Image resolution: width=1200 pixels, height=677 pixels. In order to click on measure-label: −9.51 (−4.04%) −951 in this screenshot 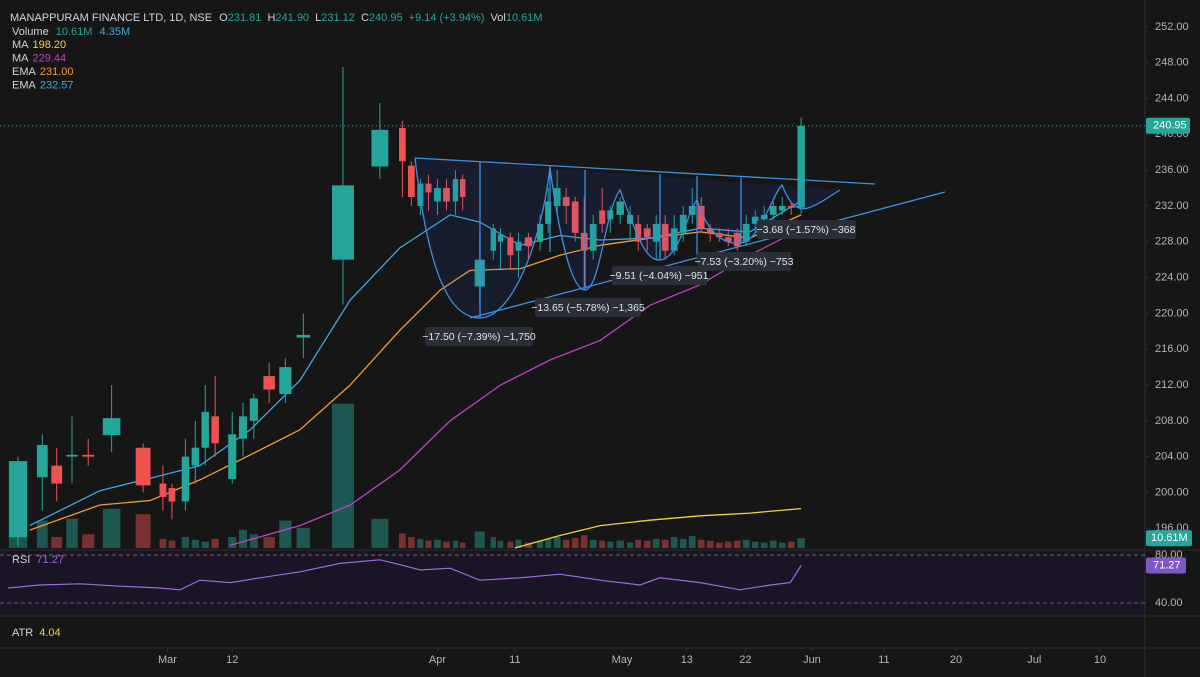, I will do `click(659, 276)`.